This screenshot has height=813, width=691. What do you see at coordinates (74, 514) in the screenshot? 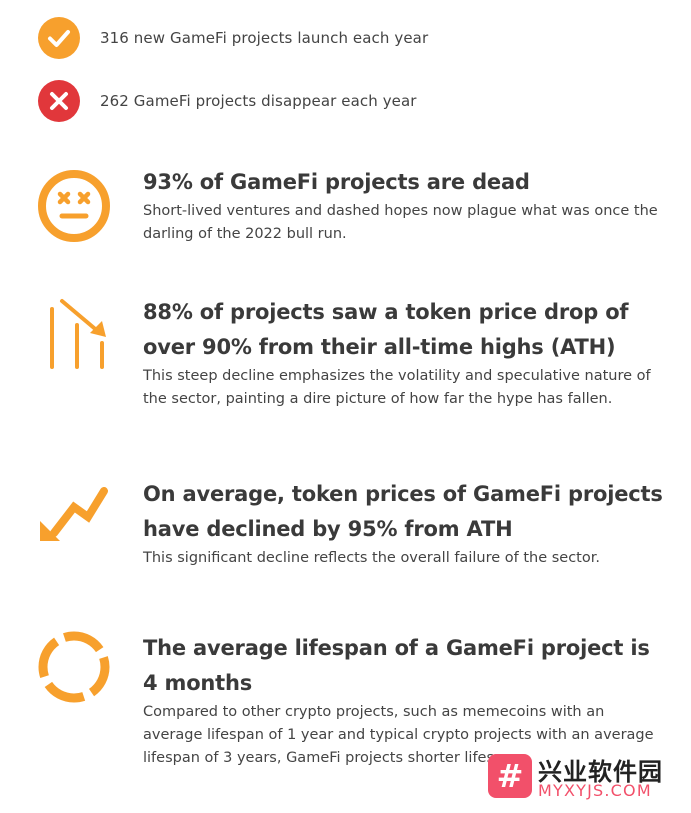
I see `downtrend-arrow-icon` at bounding box center [74, 514].